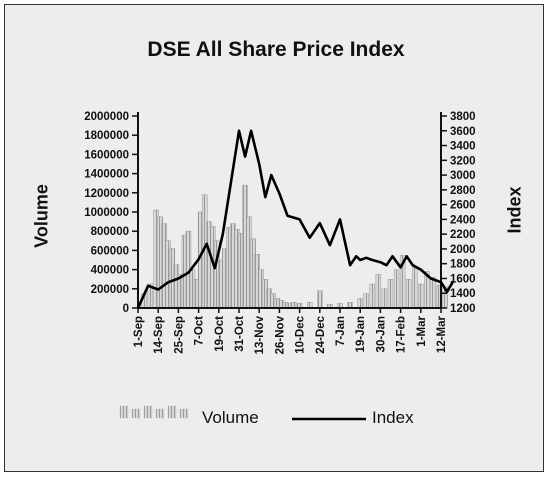  What do you see at coordinates (463, 132) in the screenshot?
I see `y-right-tick-label: 3600` at bounding box center [463, 132].